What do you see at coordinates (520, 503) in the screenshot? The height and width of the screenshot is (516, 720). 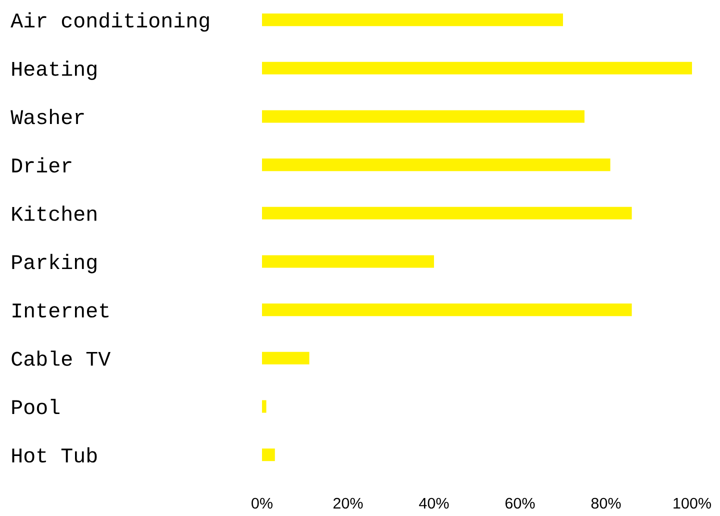 I see `x-tick-label: 60%` at bounding box center [520, 503].